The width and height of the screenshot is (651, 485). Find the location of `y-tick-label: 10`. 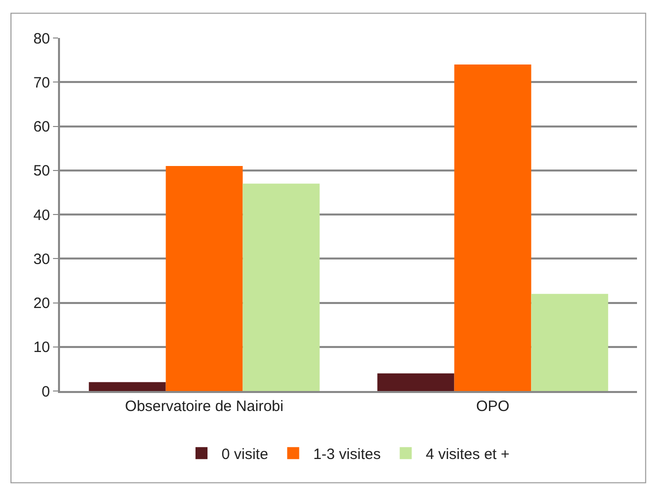

y-tick-label: 10 is located at coordinates (41, 347).